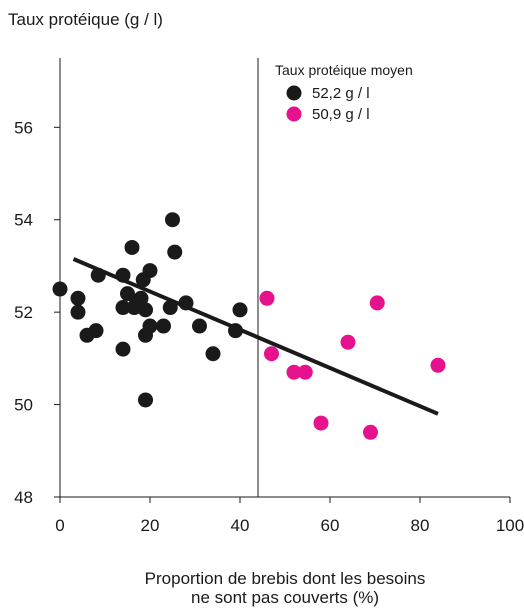  What do you see at coordinates (23, 312) in the screenshot?
I see `y-tick-label: 52` at bounding box center [23, 312].